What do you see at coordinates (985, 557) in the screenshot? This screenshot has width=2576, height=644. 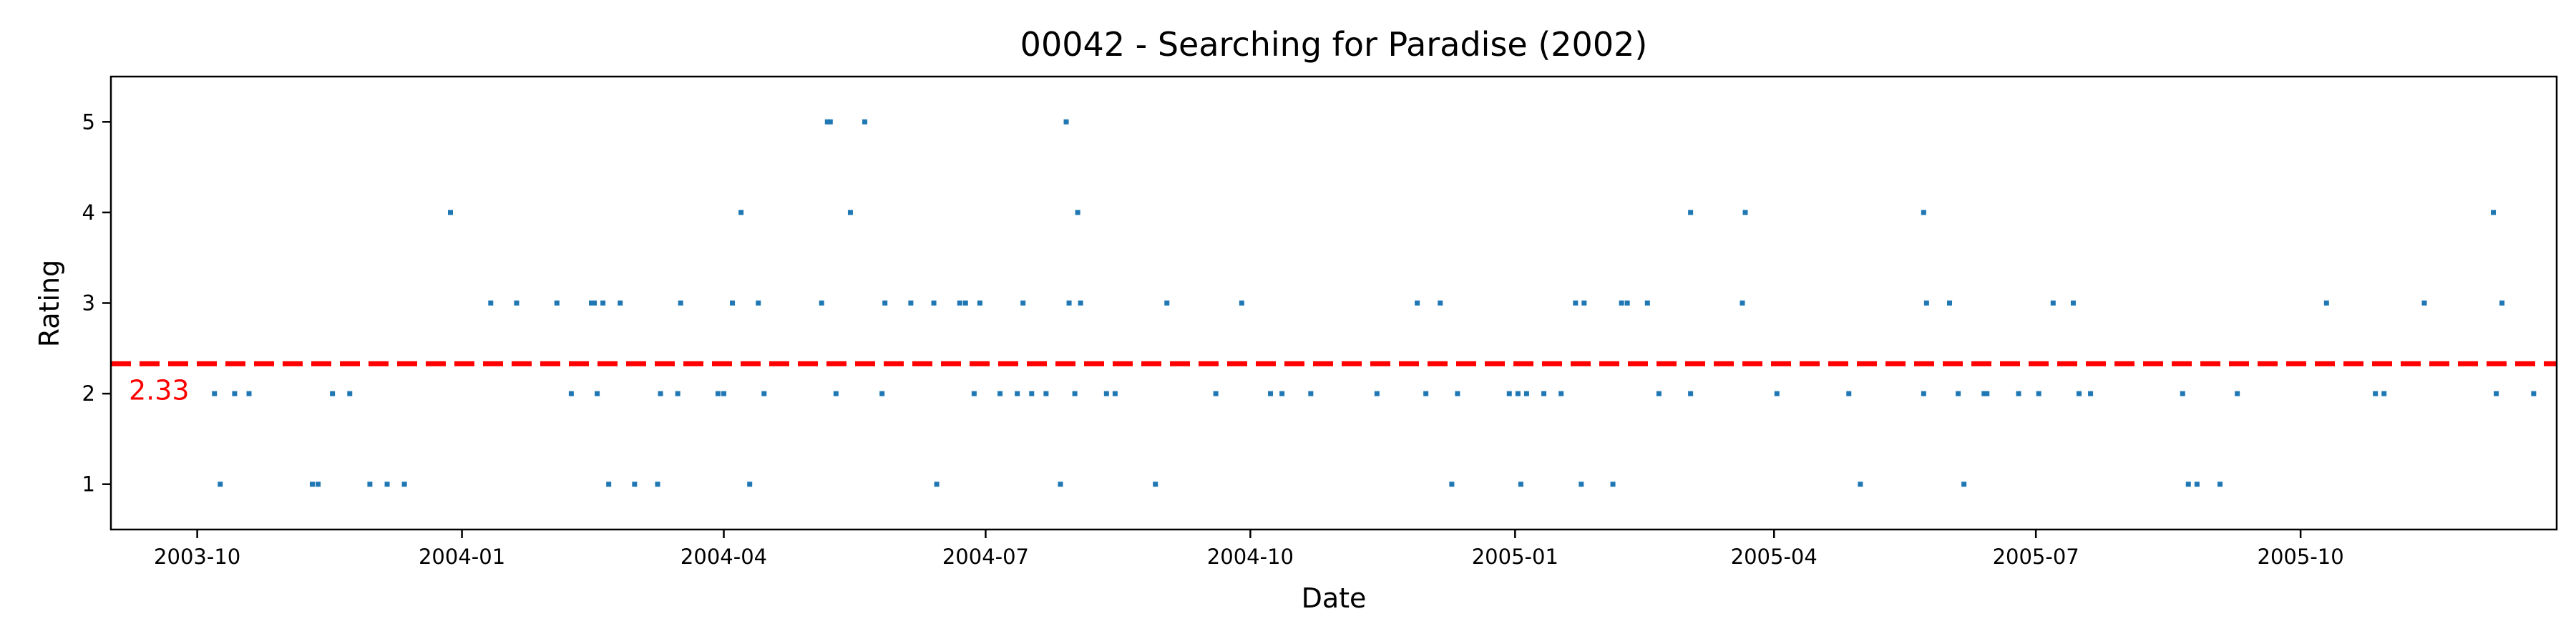 I see `x-tick-label: 2004-07` at bounding box center [985, 557].